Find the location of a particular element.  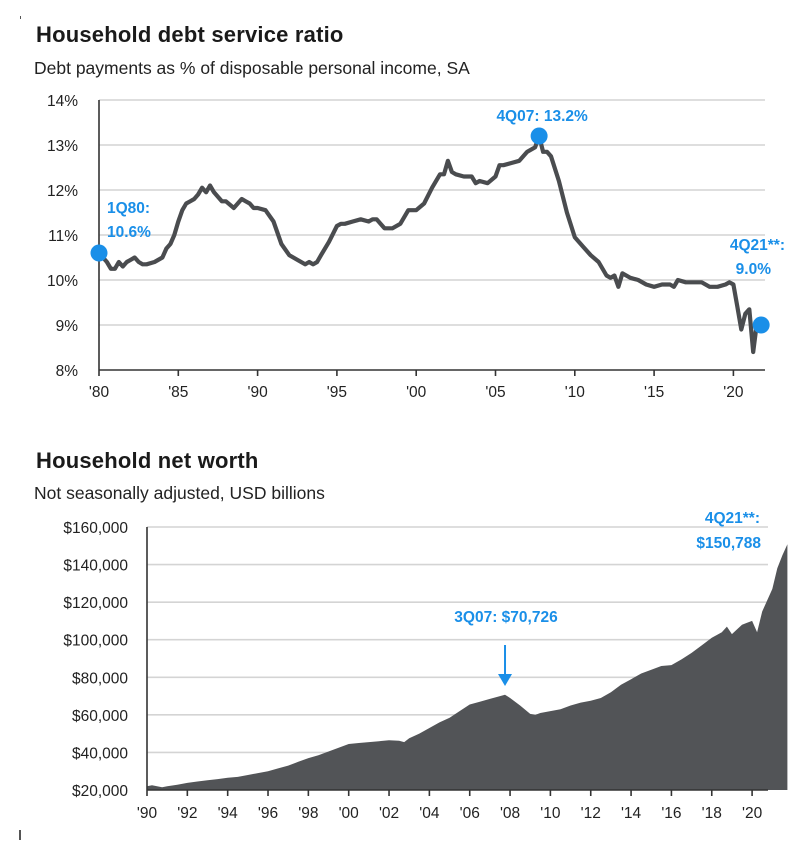

x-tick-label: '80 is located at coordinates (99, 392).